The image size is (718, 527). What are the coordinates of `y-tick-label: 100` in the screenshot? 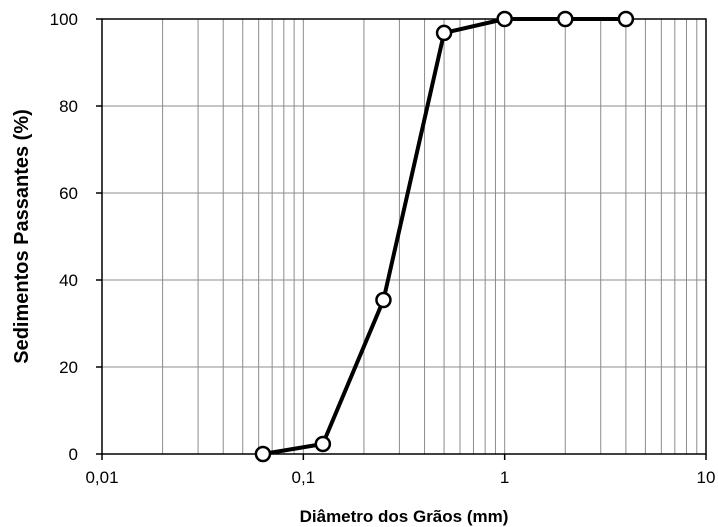 It's located at (64, 19).